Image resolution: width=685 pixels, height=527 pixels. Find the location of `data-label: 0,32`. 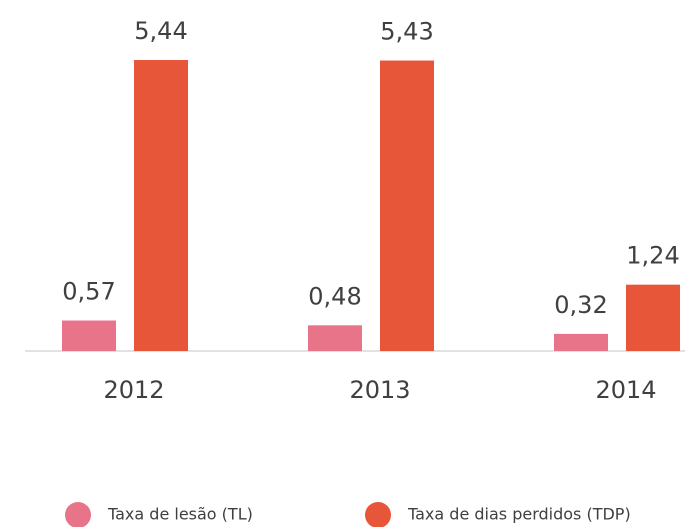

data-label: 0,32 is located at coordinates (580, 305).